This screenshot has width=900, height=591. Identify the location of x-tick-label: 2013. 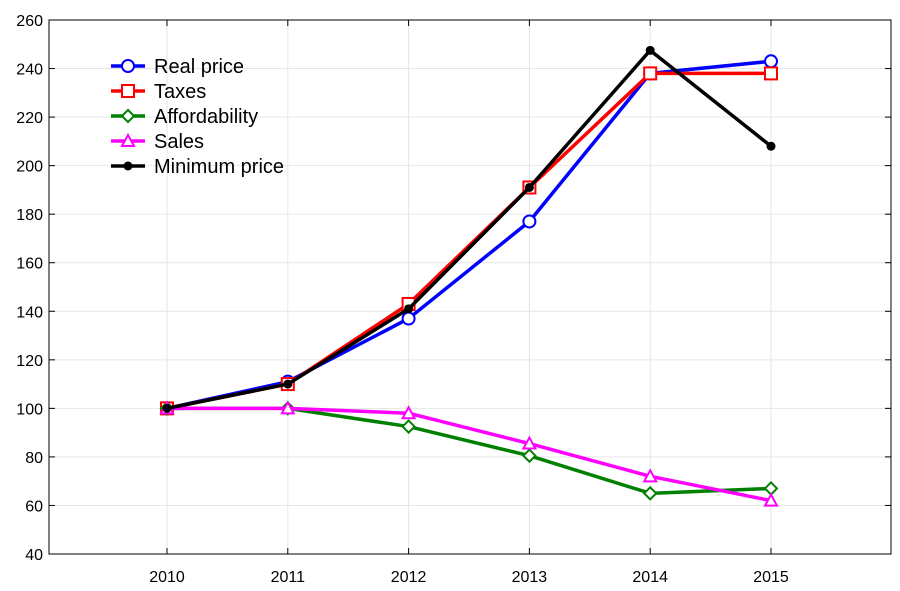
(530, 577).